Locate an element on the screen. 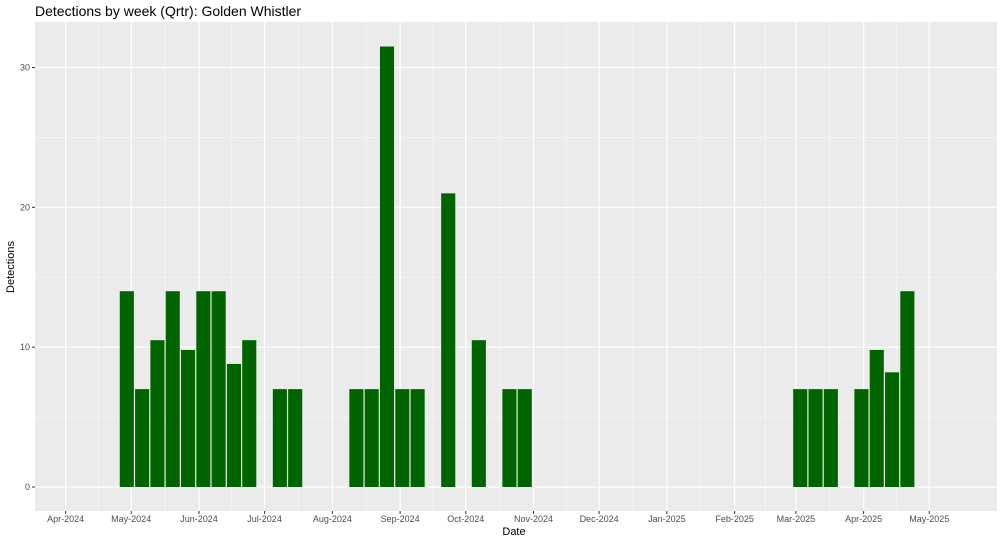  x-tick-label: Oct-2024 is located at coordinates (465, 519).